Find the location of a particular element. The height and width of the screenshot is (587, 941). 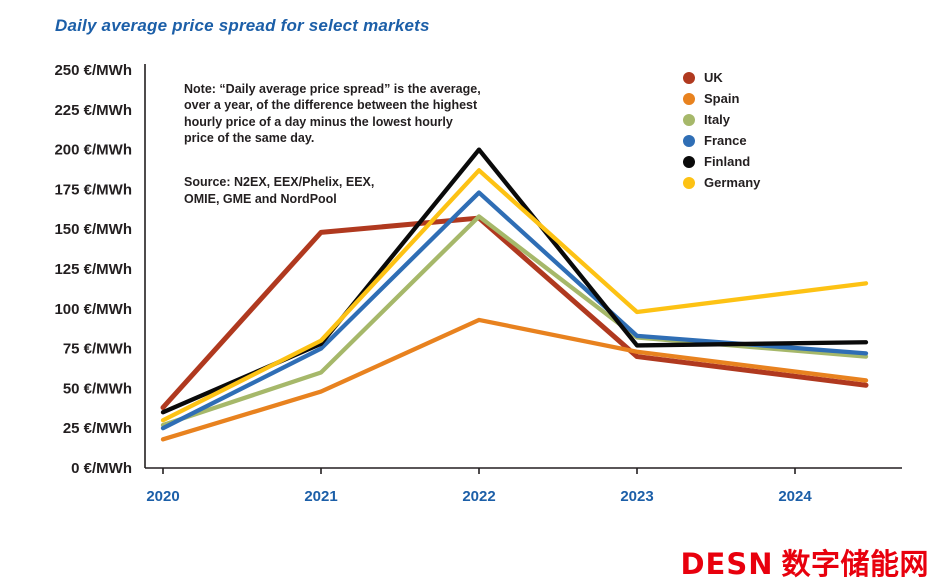

legend-item-uk: UK is located at coordinates (721, 77).